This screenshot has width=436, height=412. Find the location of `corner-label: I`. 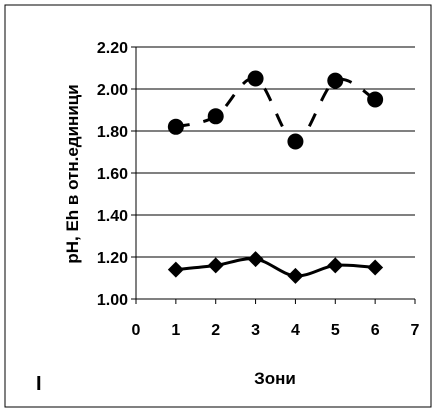

corner-label: I is located at coordinates (39, 384).